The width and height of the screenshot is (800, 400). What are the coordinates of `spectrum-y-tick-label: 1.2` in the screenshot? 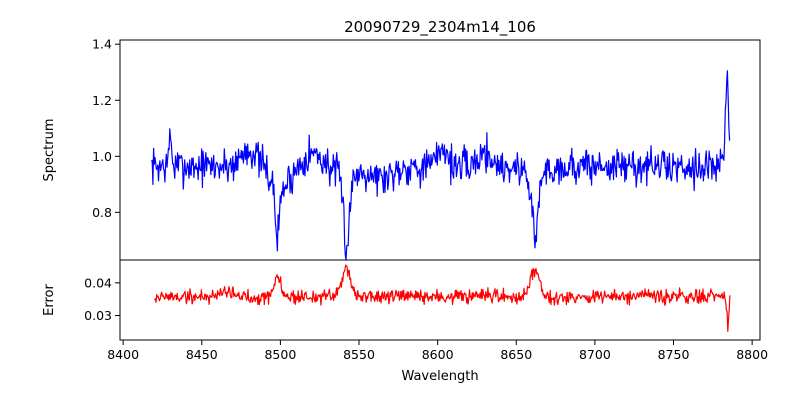 It's located at (102, 100).